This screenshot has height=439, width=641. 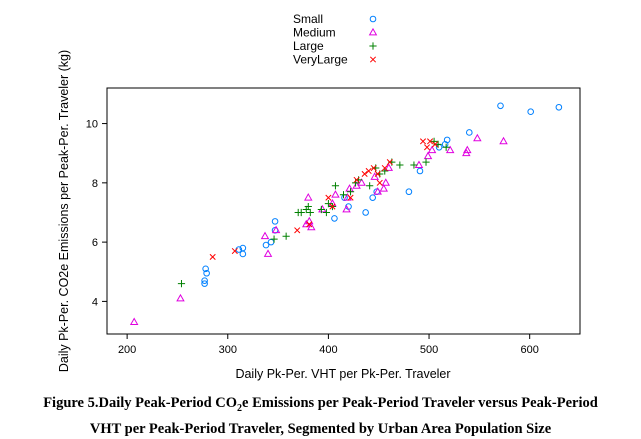 What do you see at coordinates (320, 60) in the screenshot?
I see `legend-label-verylarge: VeryLarge` at bounding box center [320, 60].